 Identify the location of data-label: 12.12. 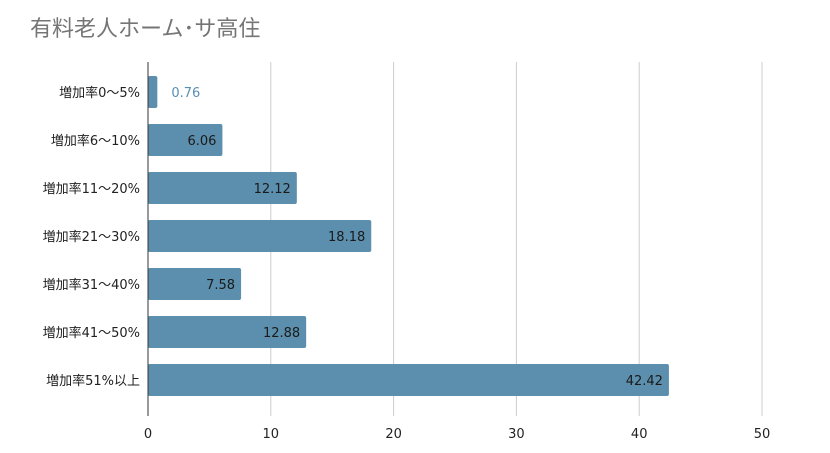
(272, 189).